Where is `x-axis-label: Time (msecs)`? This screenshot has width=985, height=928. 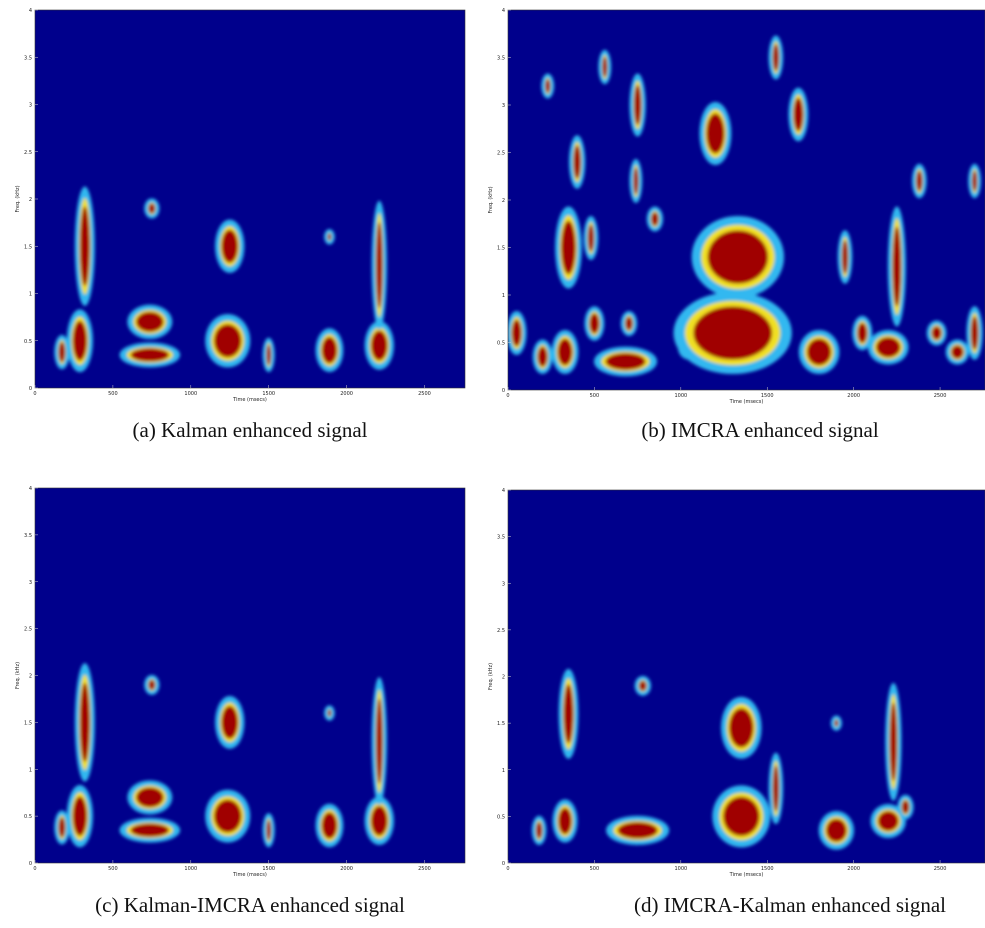 x-axis-label: Time (msecs) is located at coordinates (249, 400).